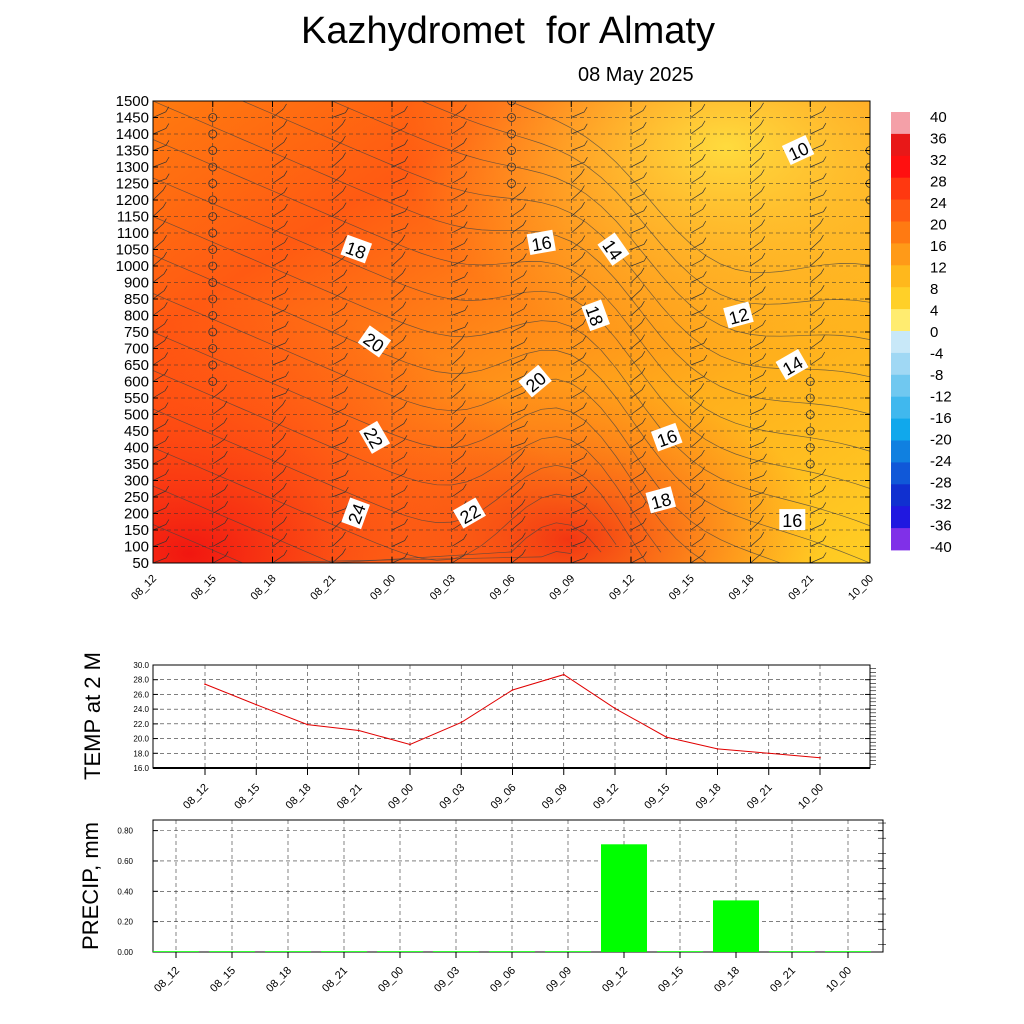 The height and width of the screenshot is (1024, 1024). What do you see at coordinates (344, 951) in the screenshot?
I see `precip-bar` at bounding box center [344, 951].